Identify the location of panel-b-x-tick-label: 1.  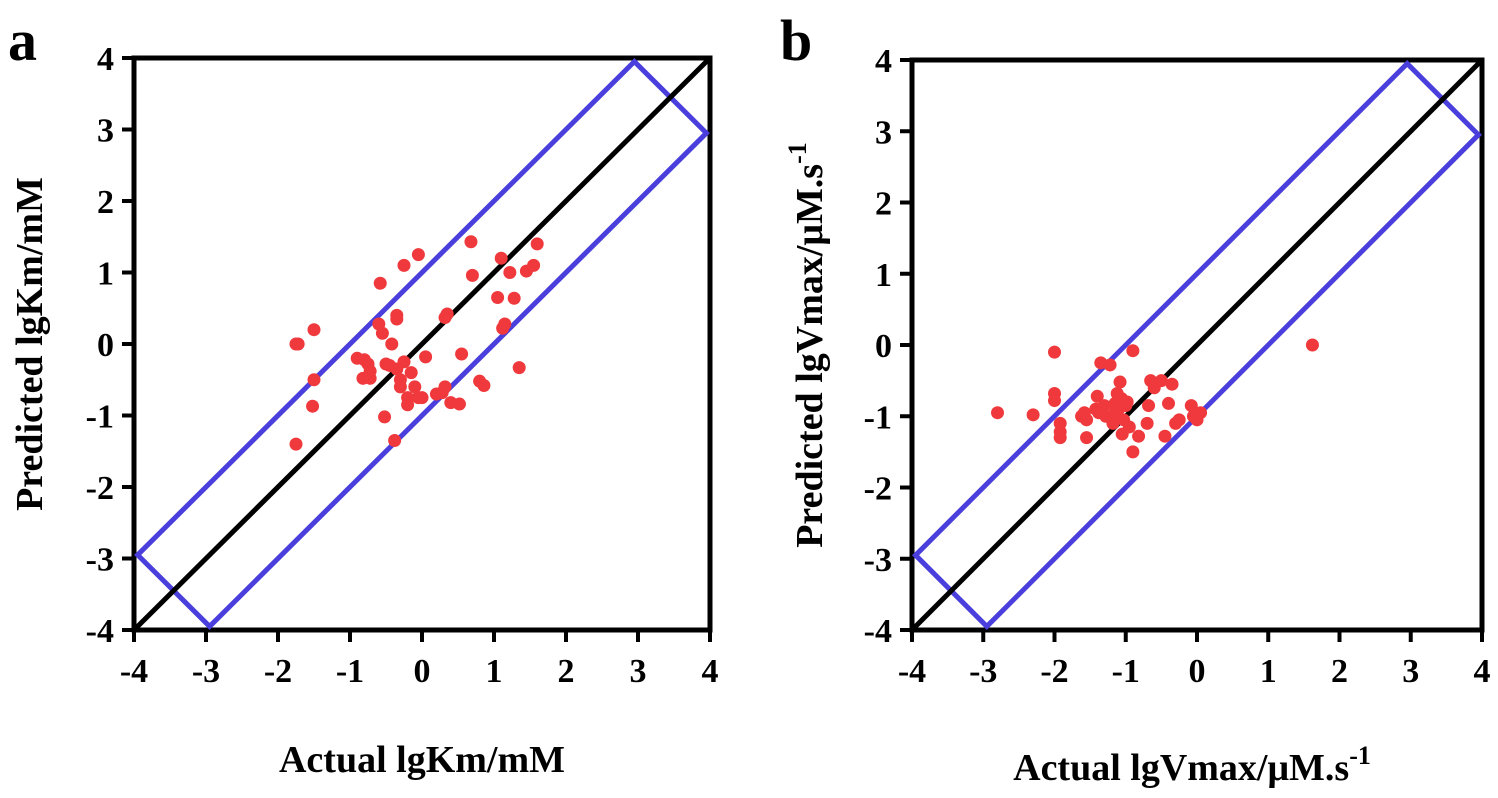
(1268, 671).